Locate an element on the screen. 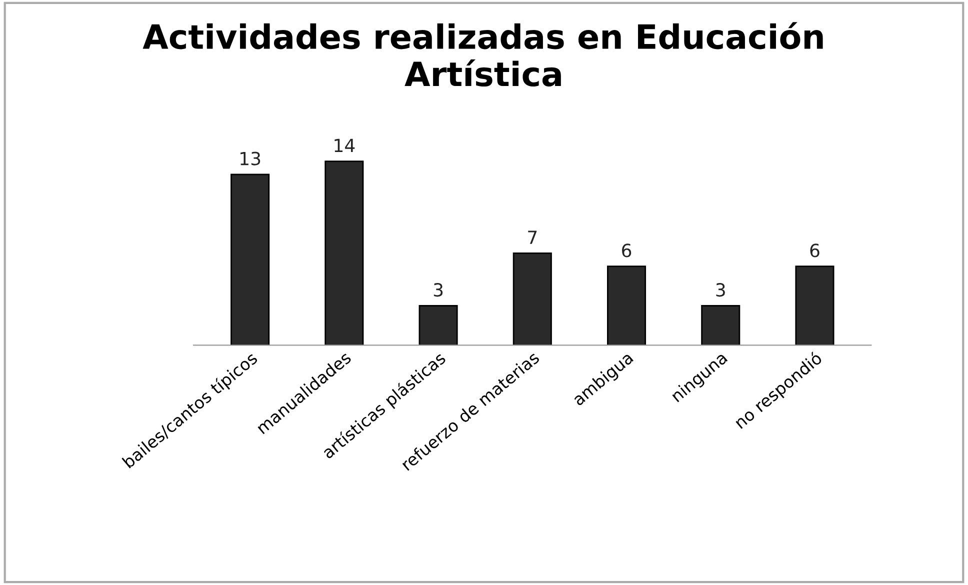 The height and width of the screenshot is (585, 968). data-label: 7 is located at coordinates (532, 237).